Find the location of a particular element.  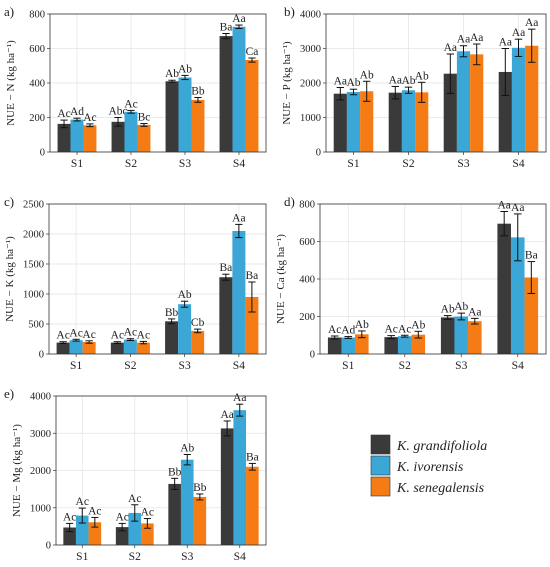

panel-label: a) is located at coordinates (9, 11).